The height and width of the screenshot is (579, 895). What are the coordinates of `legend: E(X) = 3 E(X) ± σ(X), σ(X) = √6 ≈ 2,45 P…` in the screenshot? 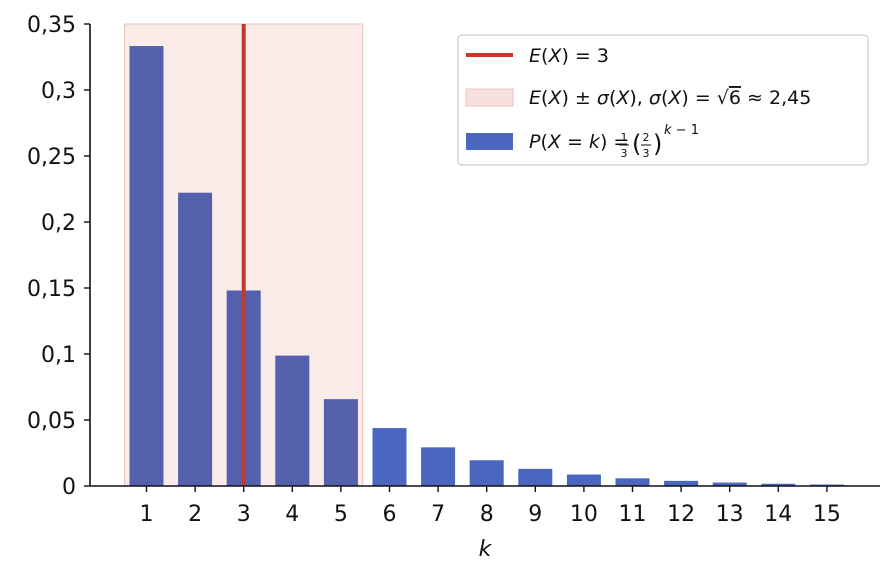 It's located at (663, 100).